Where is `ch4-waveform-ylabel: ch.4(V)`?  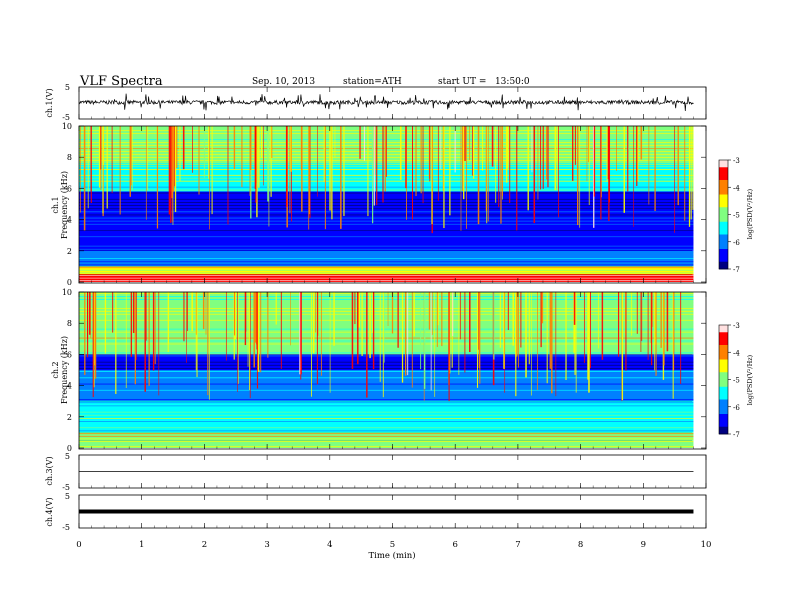 ch4-waveform-ylabel: ch.4(V) is located at coordinates (49, 511).